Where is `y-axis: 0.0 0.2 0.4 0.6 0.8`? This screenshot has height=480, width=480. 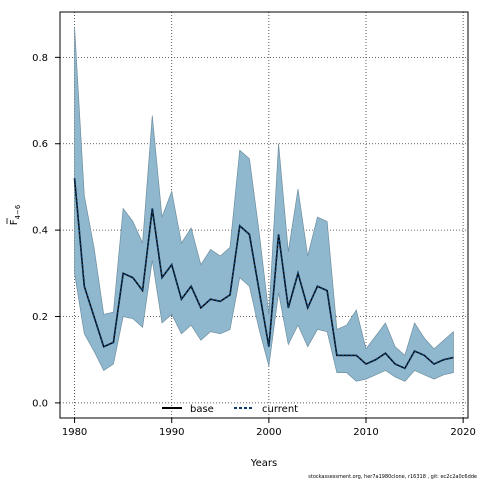
y-axis: 0.0 0.2 0.4 0.6 0.8 is located at coordinates (46, 231).